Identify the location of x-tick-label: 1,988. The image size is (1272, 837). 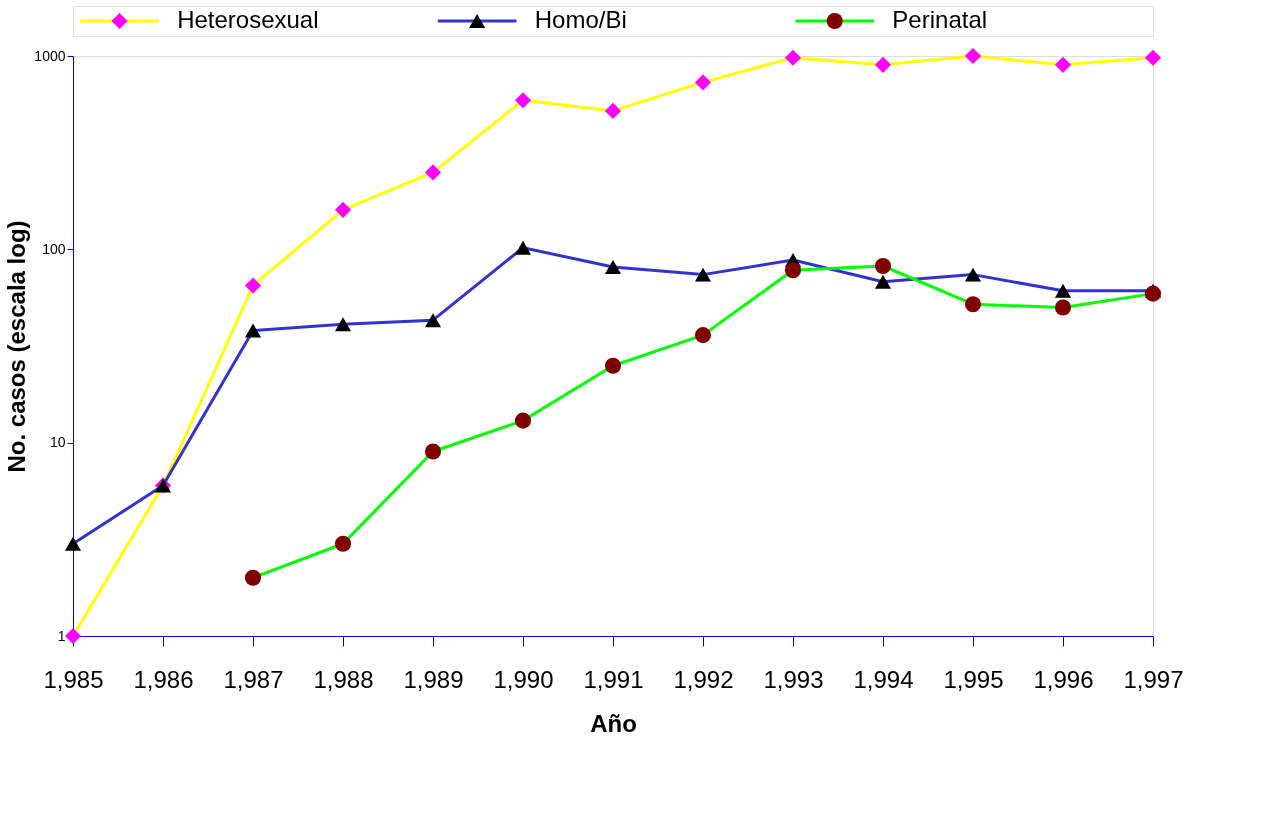
(343, 679).